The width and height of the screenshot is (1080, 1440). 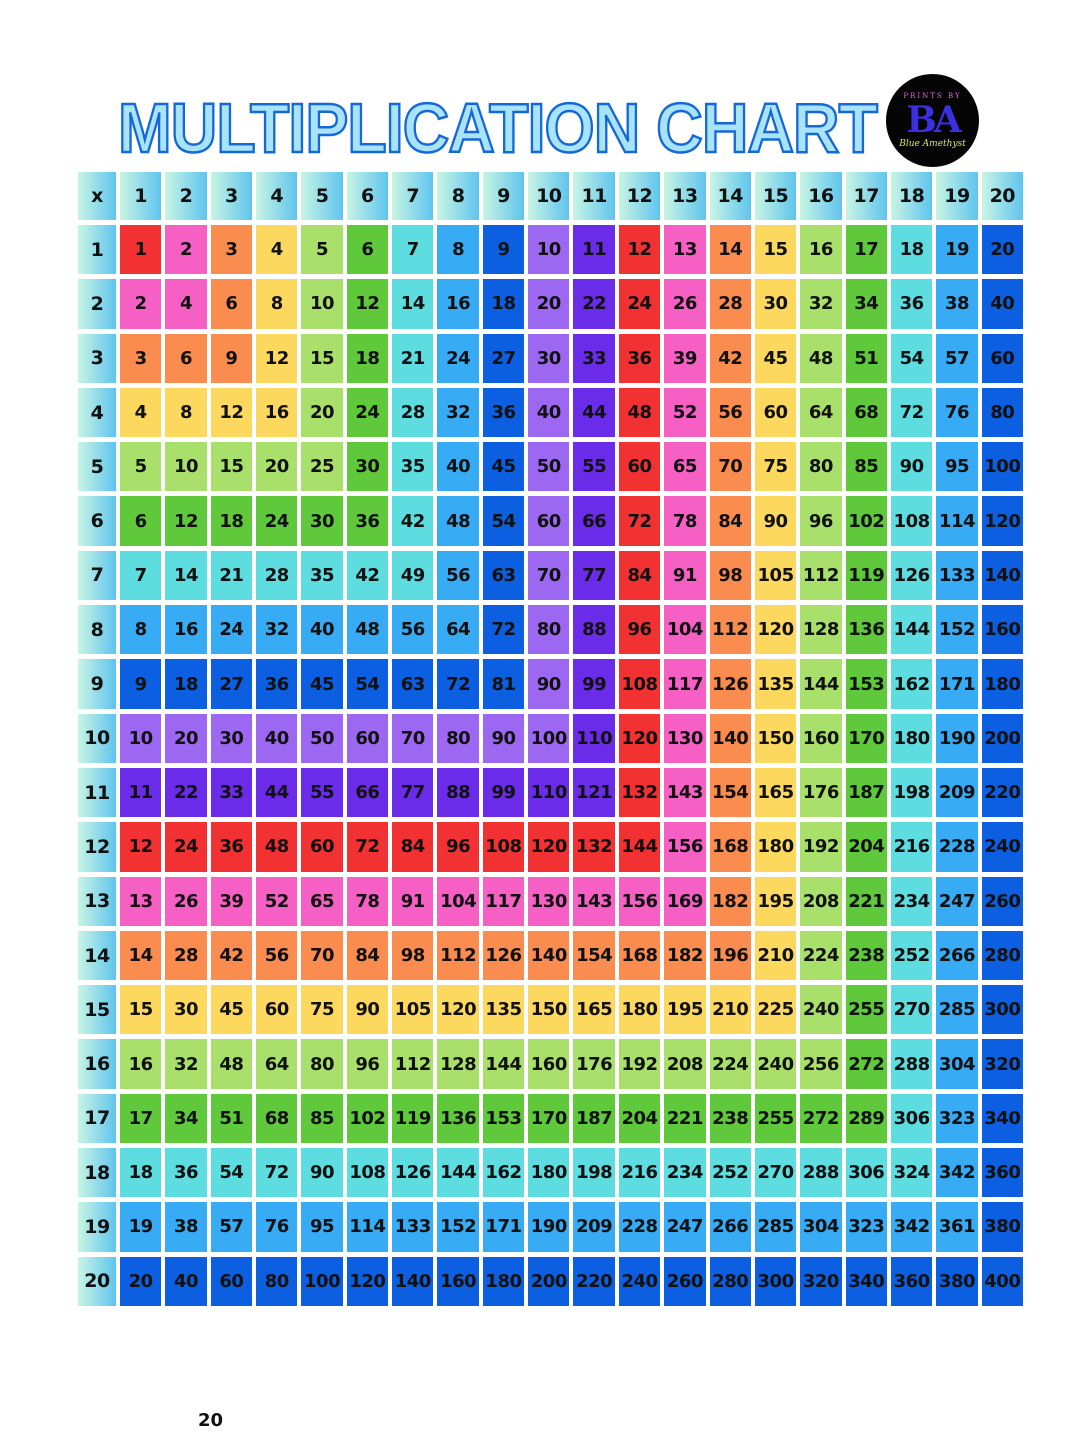 I want to click on column-header: 3, so click(x=231, y=196).